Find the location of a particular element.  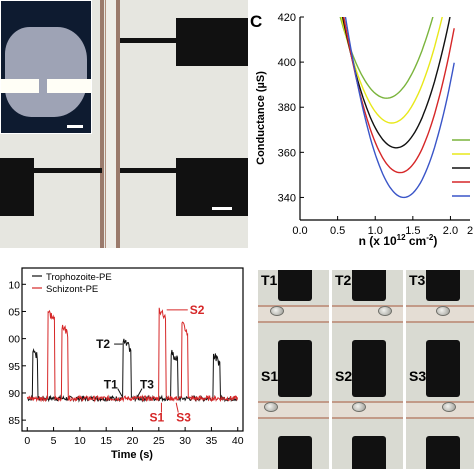

annotation-label: S3 is located at coordinates (183, 418).